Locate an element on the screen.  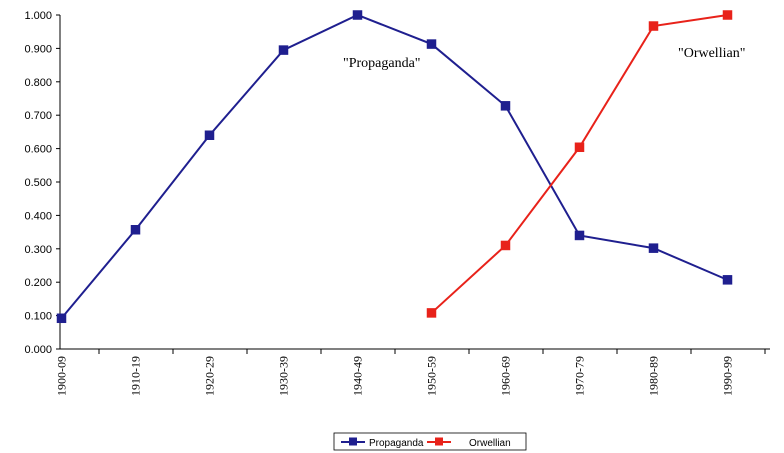
y-tick-label: 0.500 is located at coordinates (38, 183).